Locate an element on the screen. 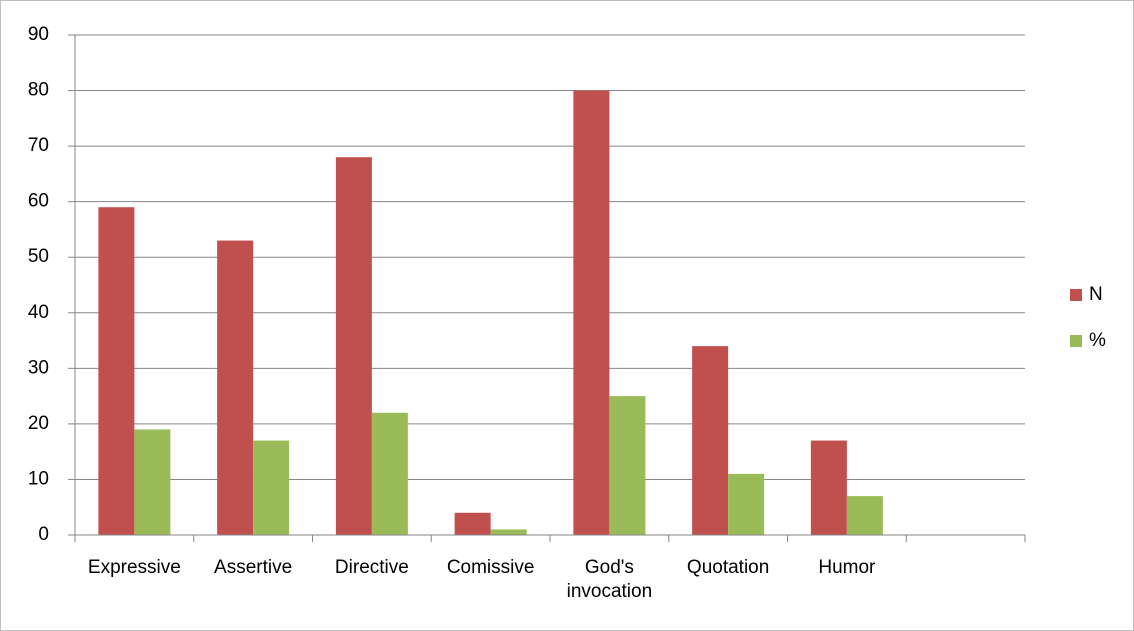 The image size is (1134, 631). legend-label: N is located at coordinates (1096, 294).